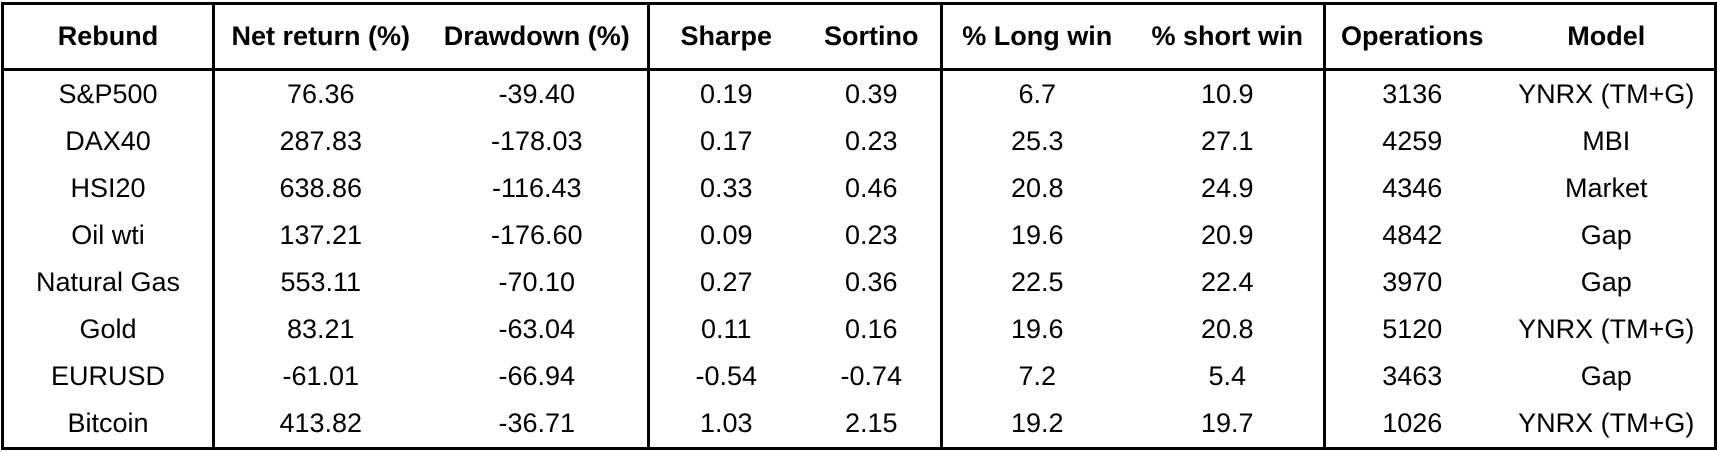 Image resolution: width=1717 pixels, height=452 pixels. Describe the element at coordinates (872, 329) in the screenshot. I see `table-cell: 0.16` at that location.